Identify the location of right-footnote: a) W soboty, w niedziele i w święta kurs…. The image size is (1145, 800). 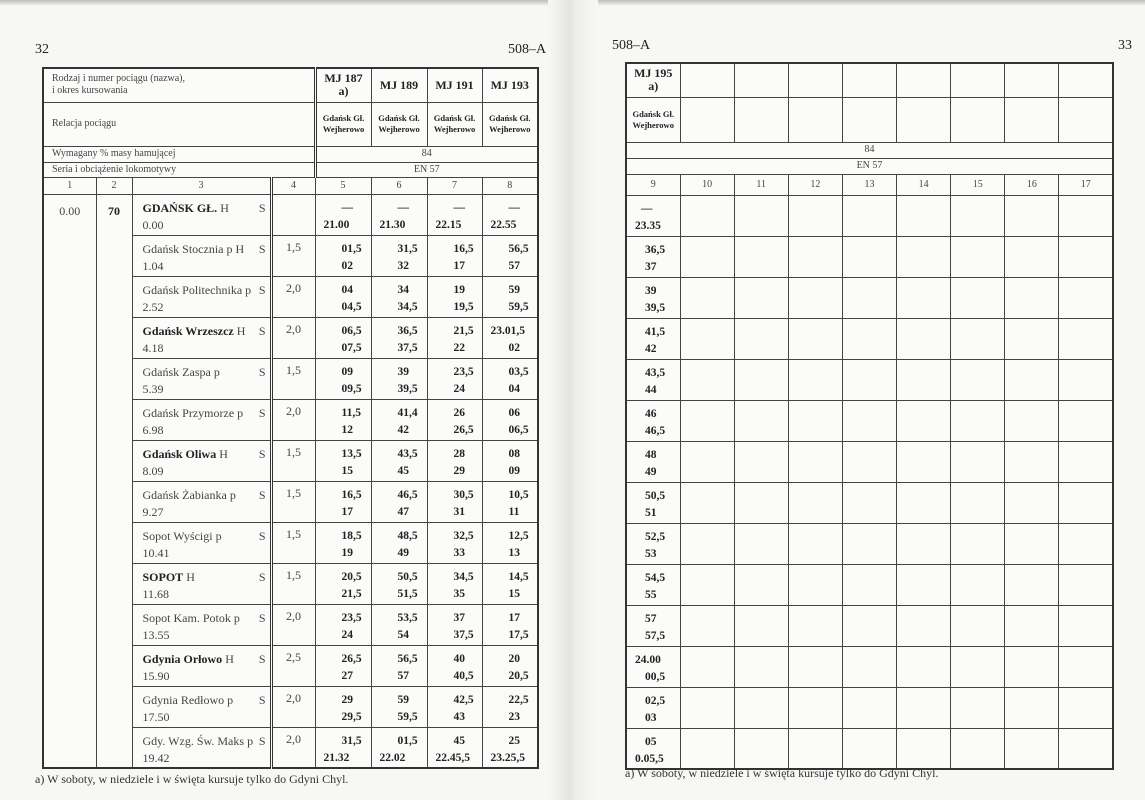
(782, 773).